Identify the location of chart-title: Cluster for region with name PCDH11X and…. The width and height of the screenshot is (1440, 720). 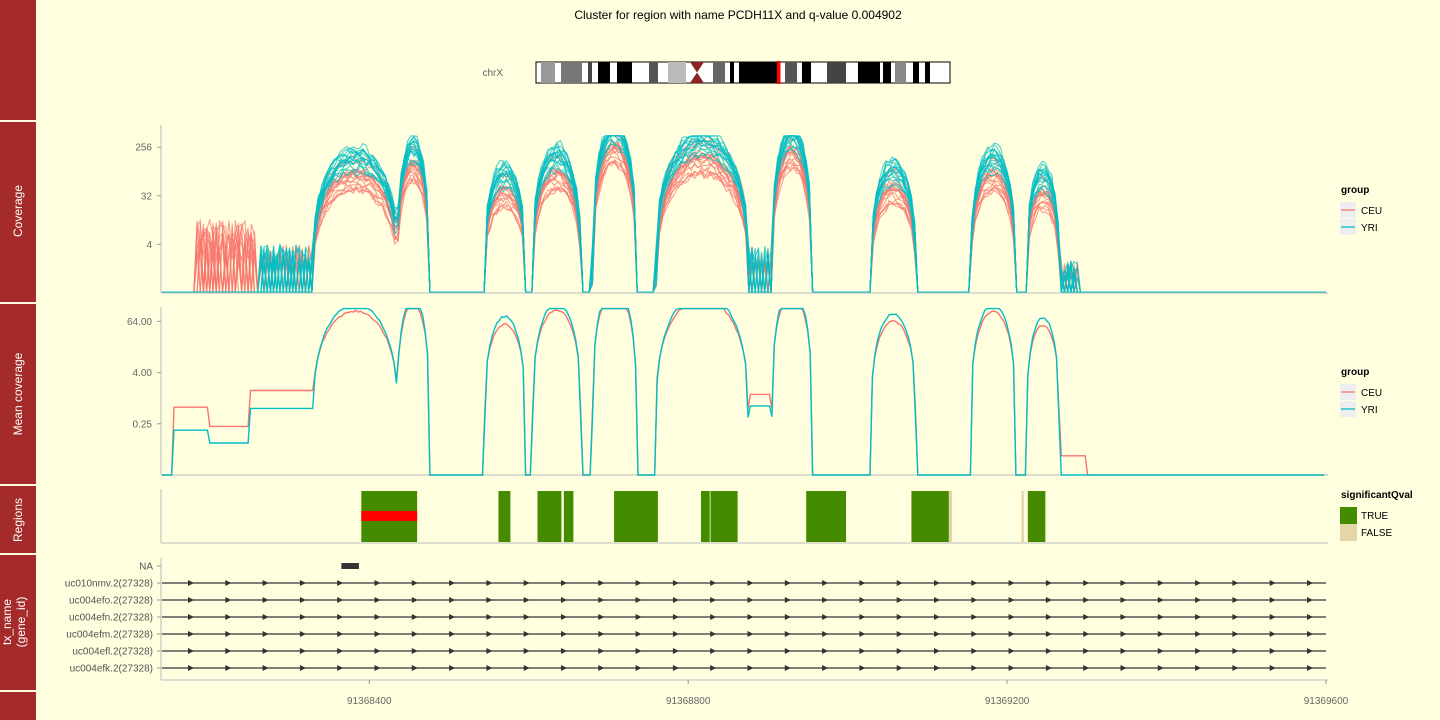
(738, 15).